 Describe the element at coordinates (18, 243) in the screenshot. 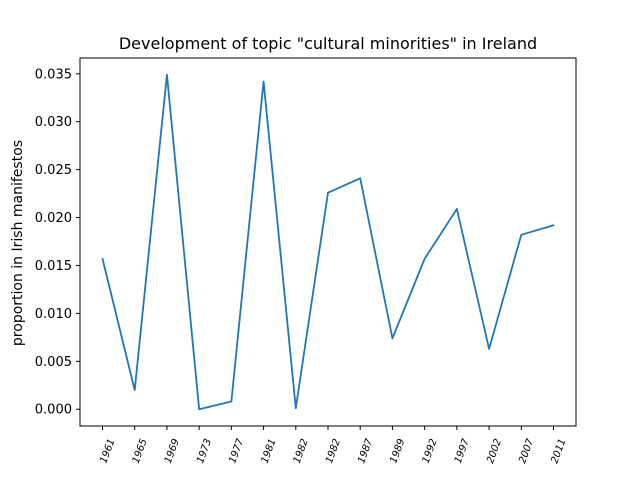

I see `y-axis-label: proportion in Irish manifestos` at that location.